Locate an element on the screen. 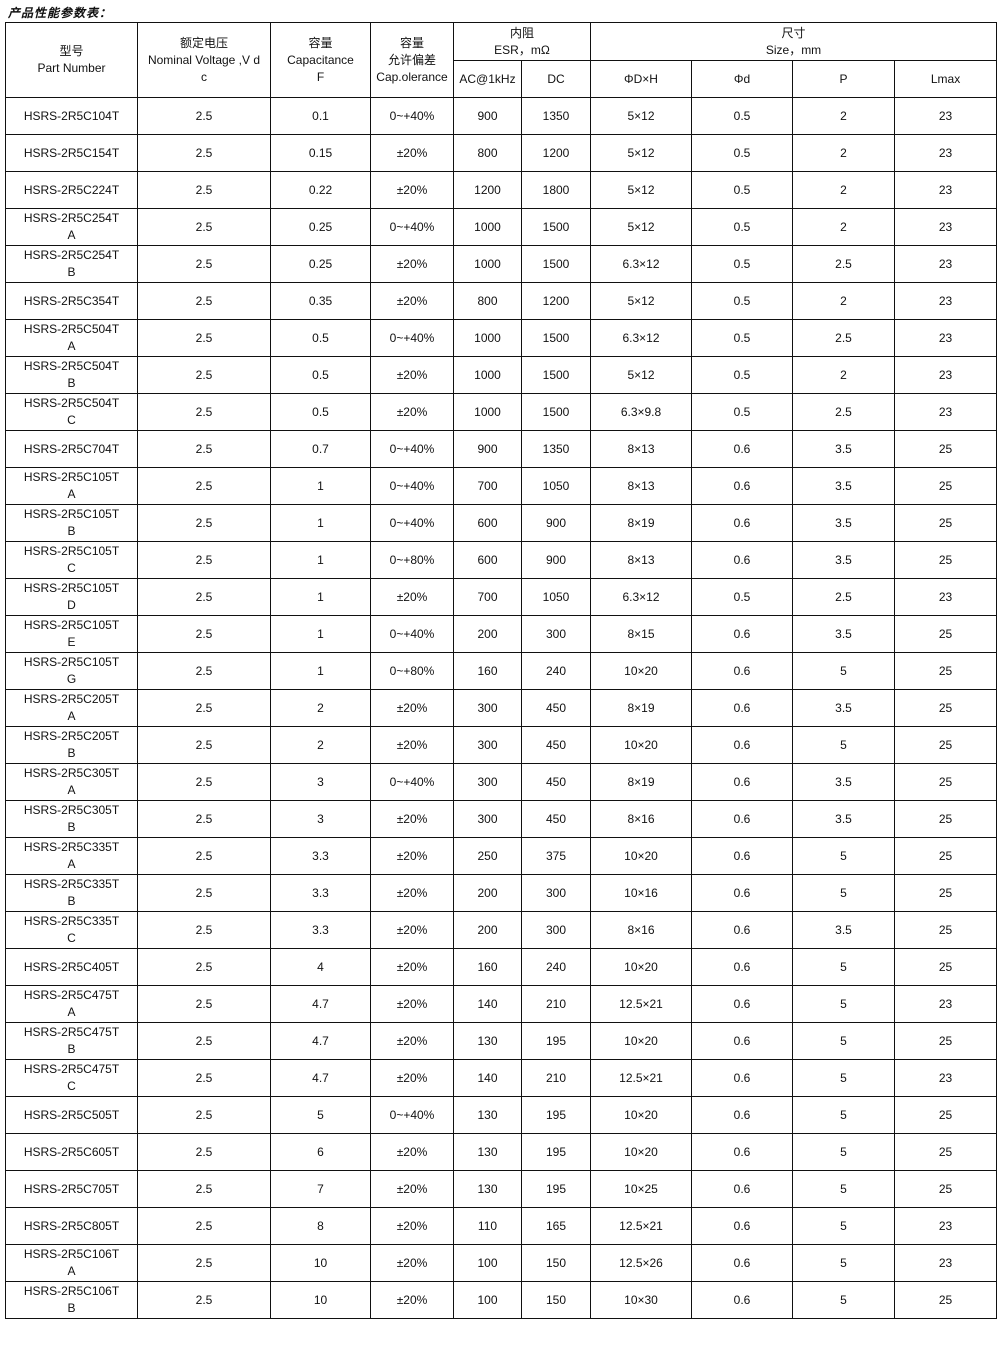 The height and width of the screenshot is (1360, 1000). cell-esr-ac: 1200 is located at coordinates (487, 190).